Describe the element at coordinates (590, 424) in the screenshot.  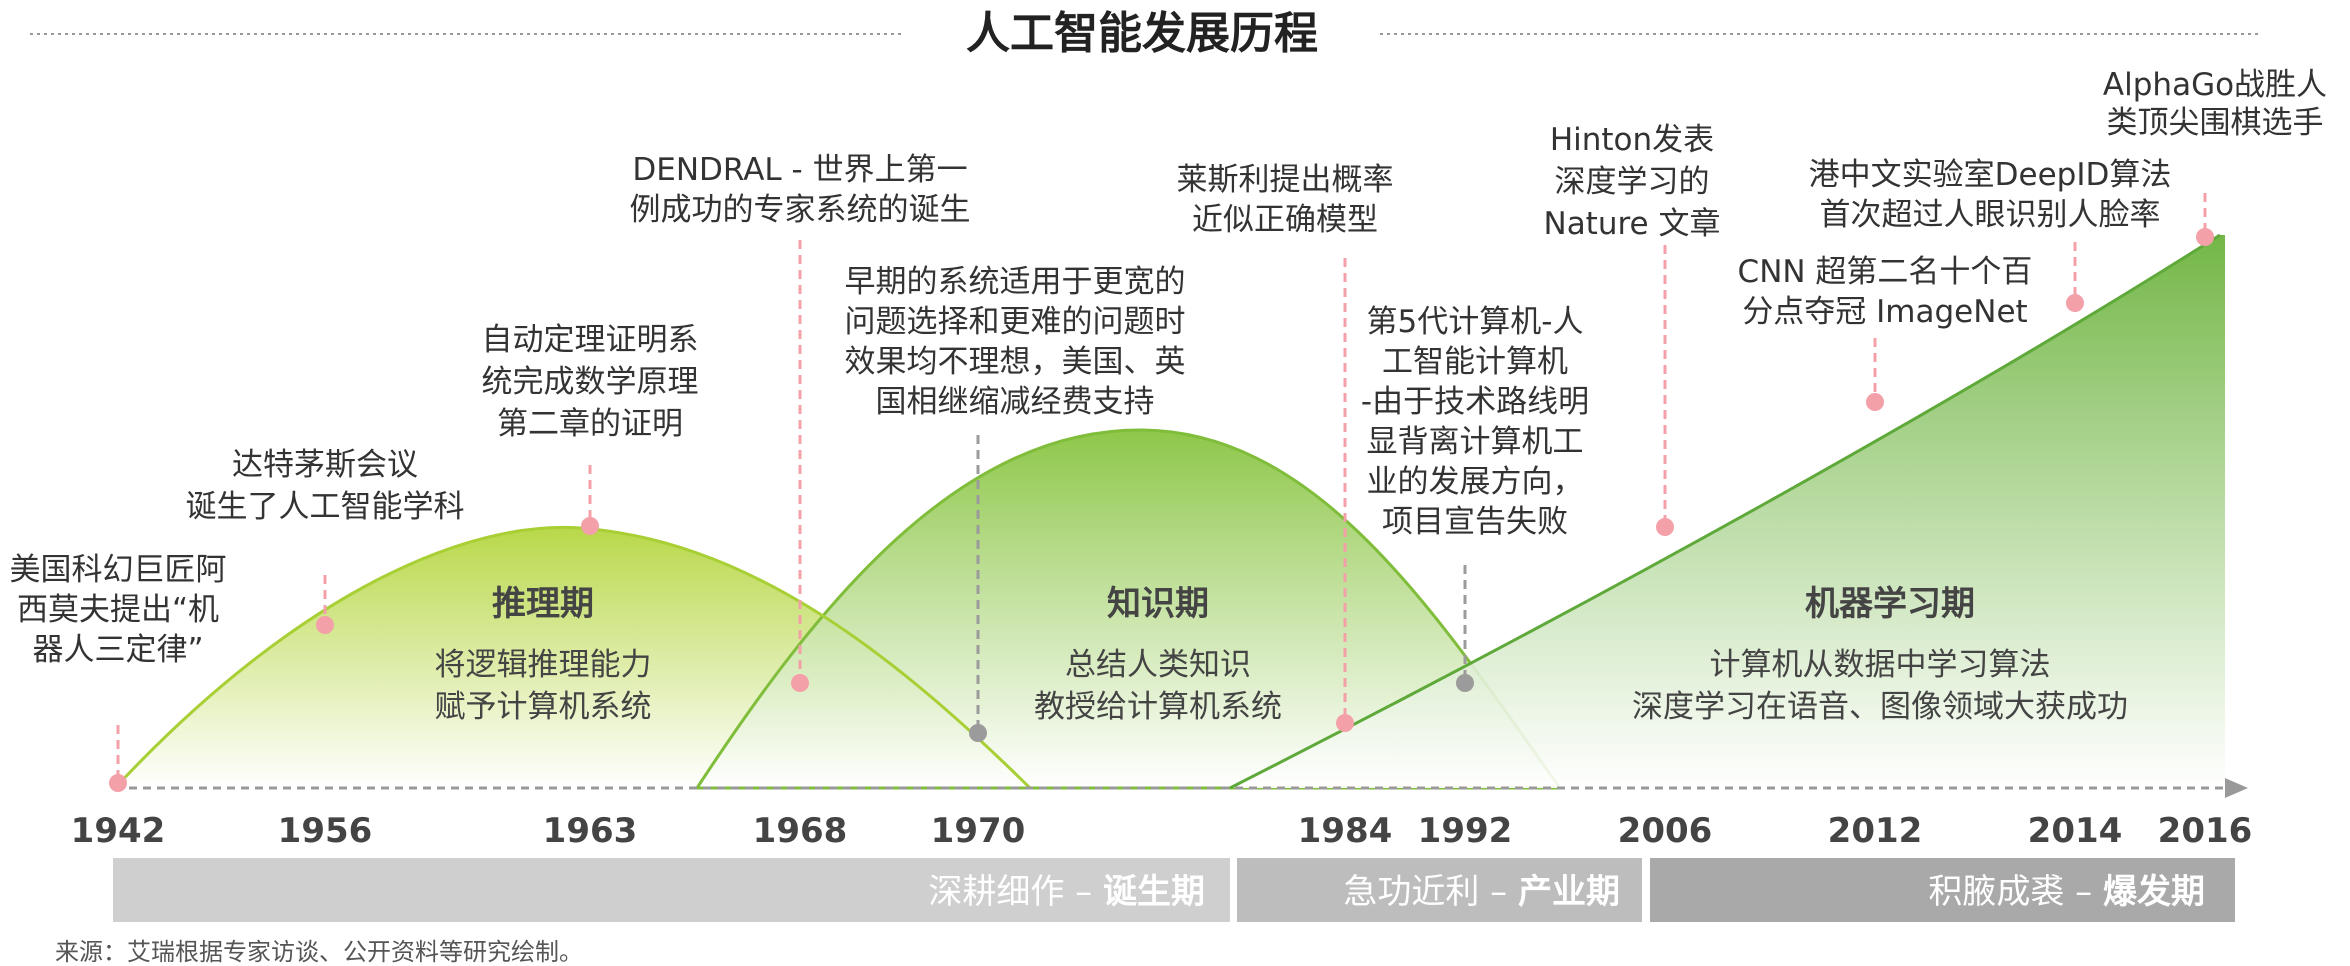
I see `event-text-line: 第二章的证明` at that location.